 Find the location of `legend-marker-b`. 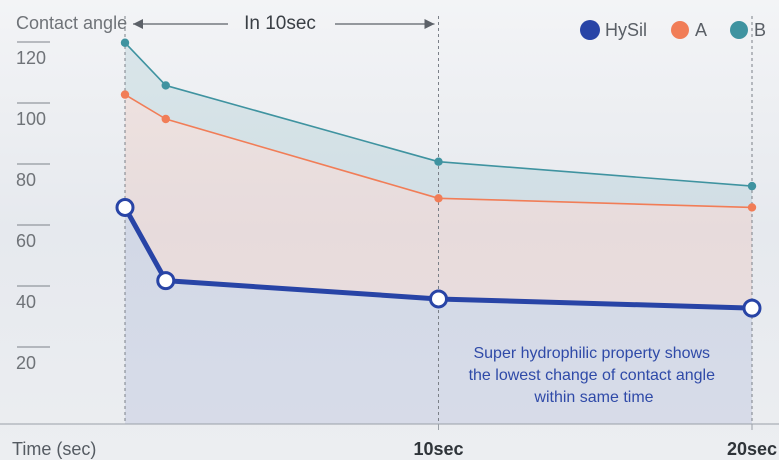

legend-marker-b is located at coordinates (739, 30).